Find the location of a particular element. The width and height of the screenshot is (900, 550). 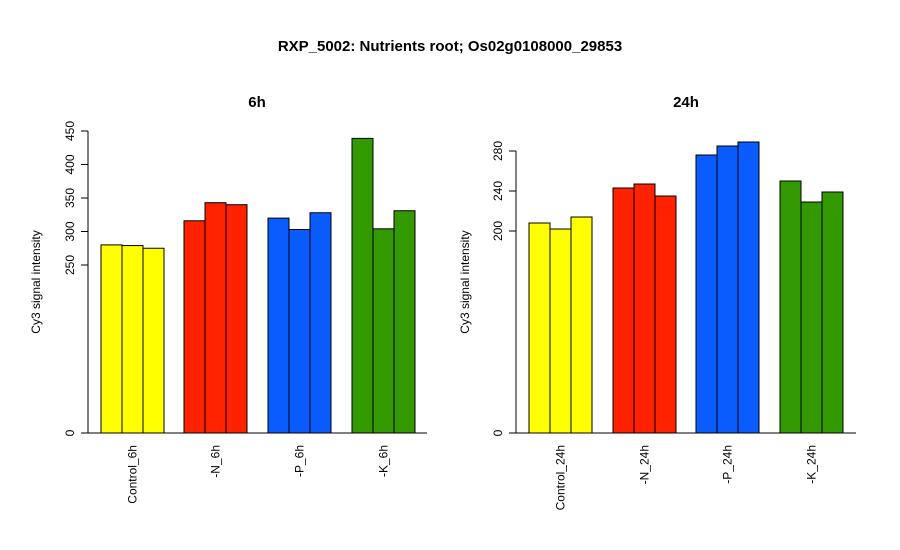

x-tick-label: -N_6h is located at coordinates (216, 461).